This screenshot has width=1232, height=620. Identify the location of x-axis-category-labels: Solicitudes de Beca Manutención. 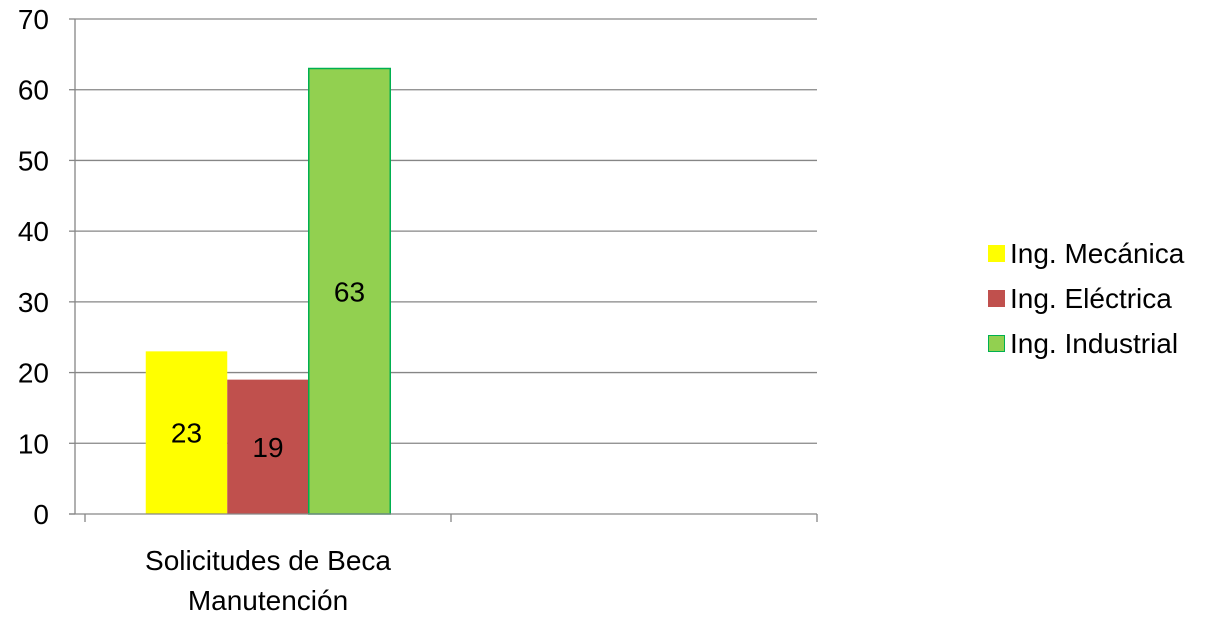
(268, 580).